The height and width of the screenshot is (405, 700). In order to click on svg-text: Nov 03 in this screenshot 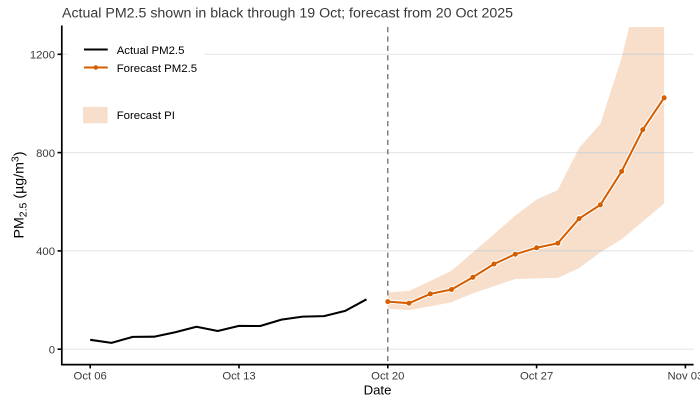, I will do `click(684, 376)`.